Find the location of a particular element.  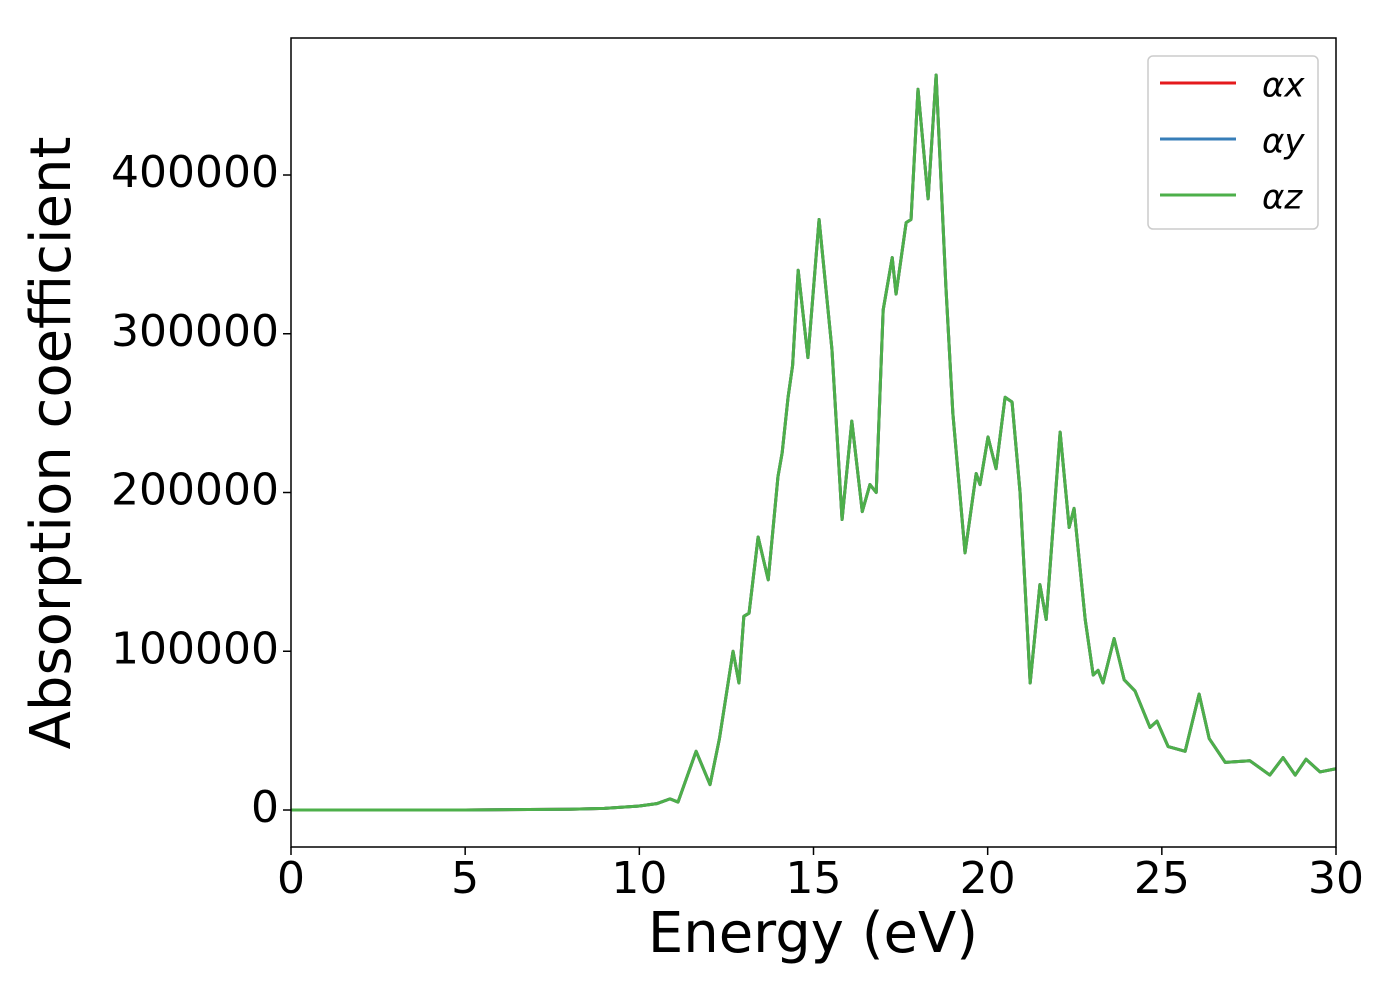

y-tick-label: 200000 is located at coordinates (195, 490).